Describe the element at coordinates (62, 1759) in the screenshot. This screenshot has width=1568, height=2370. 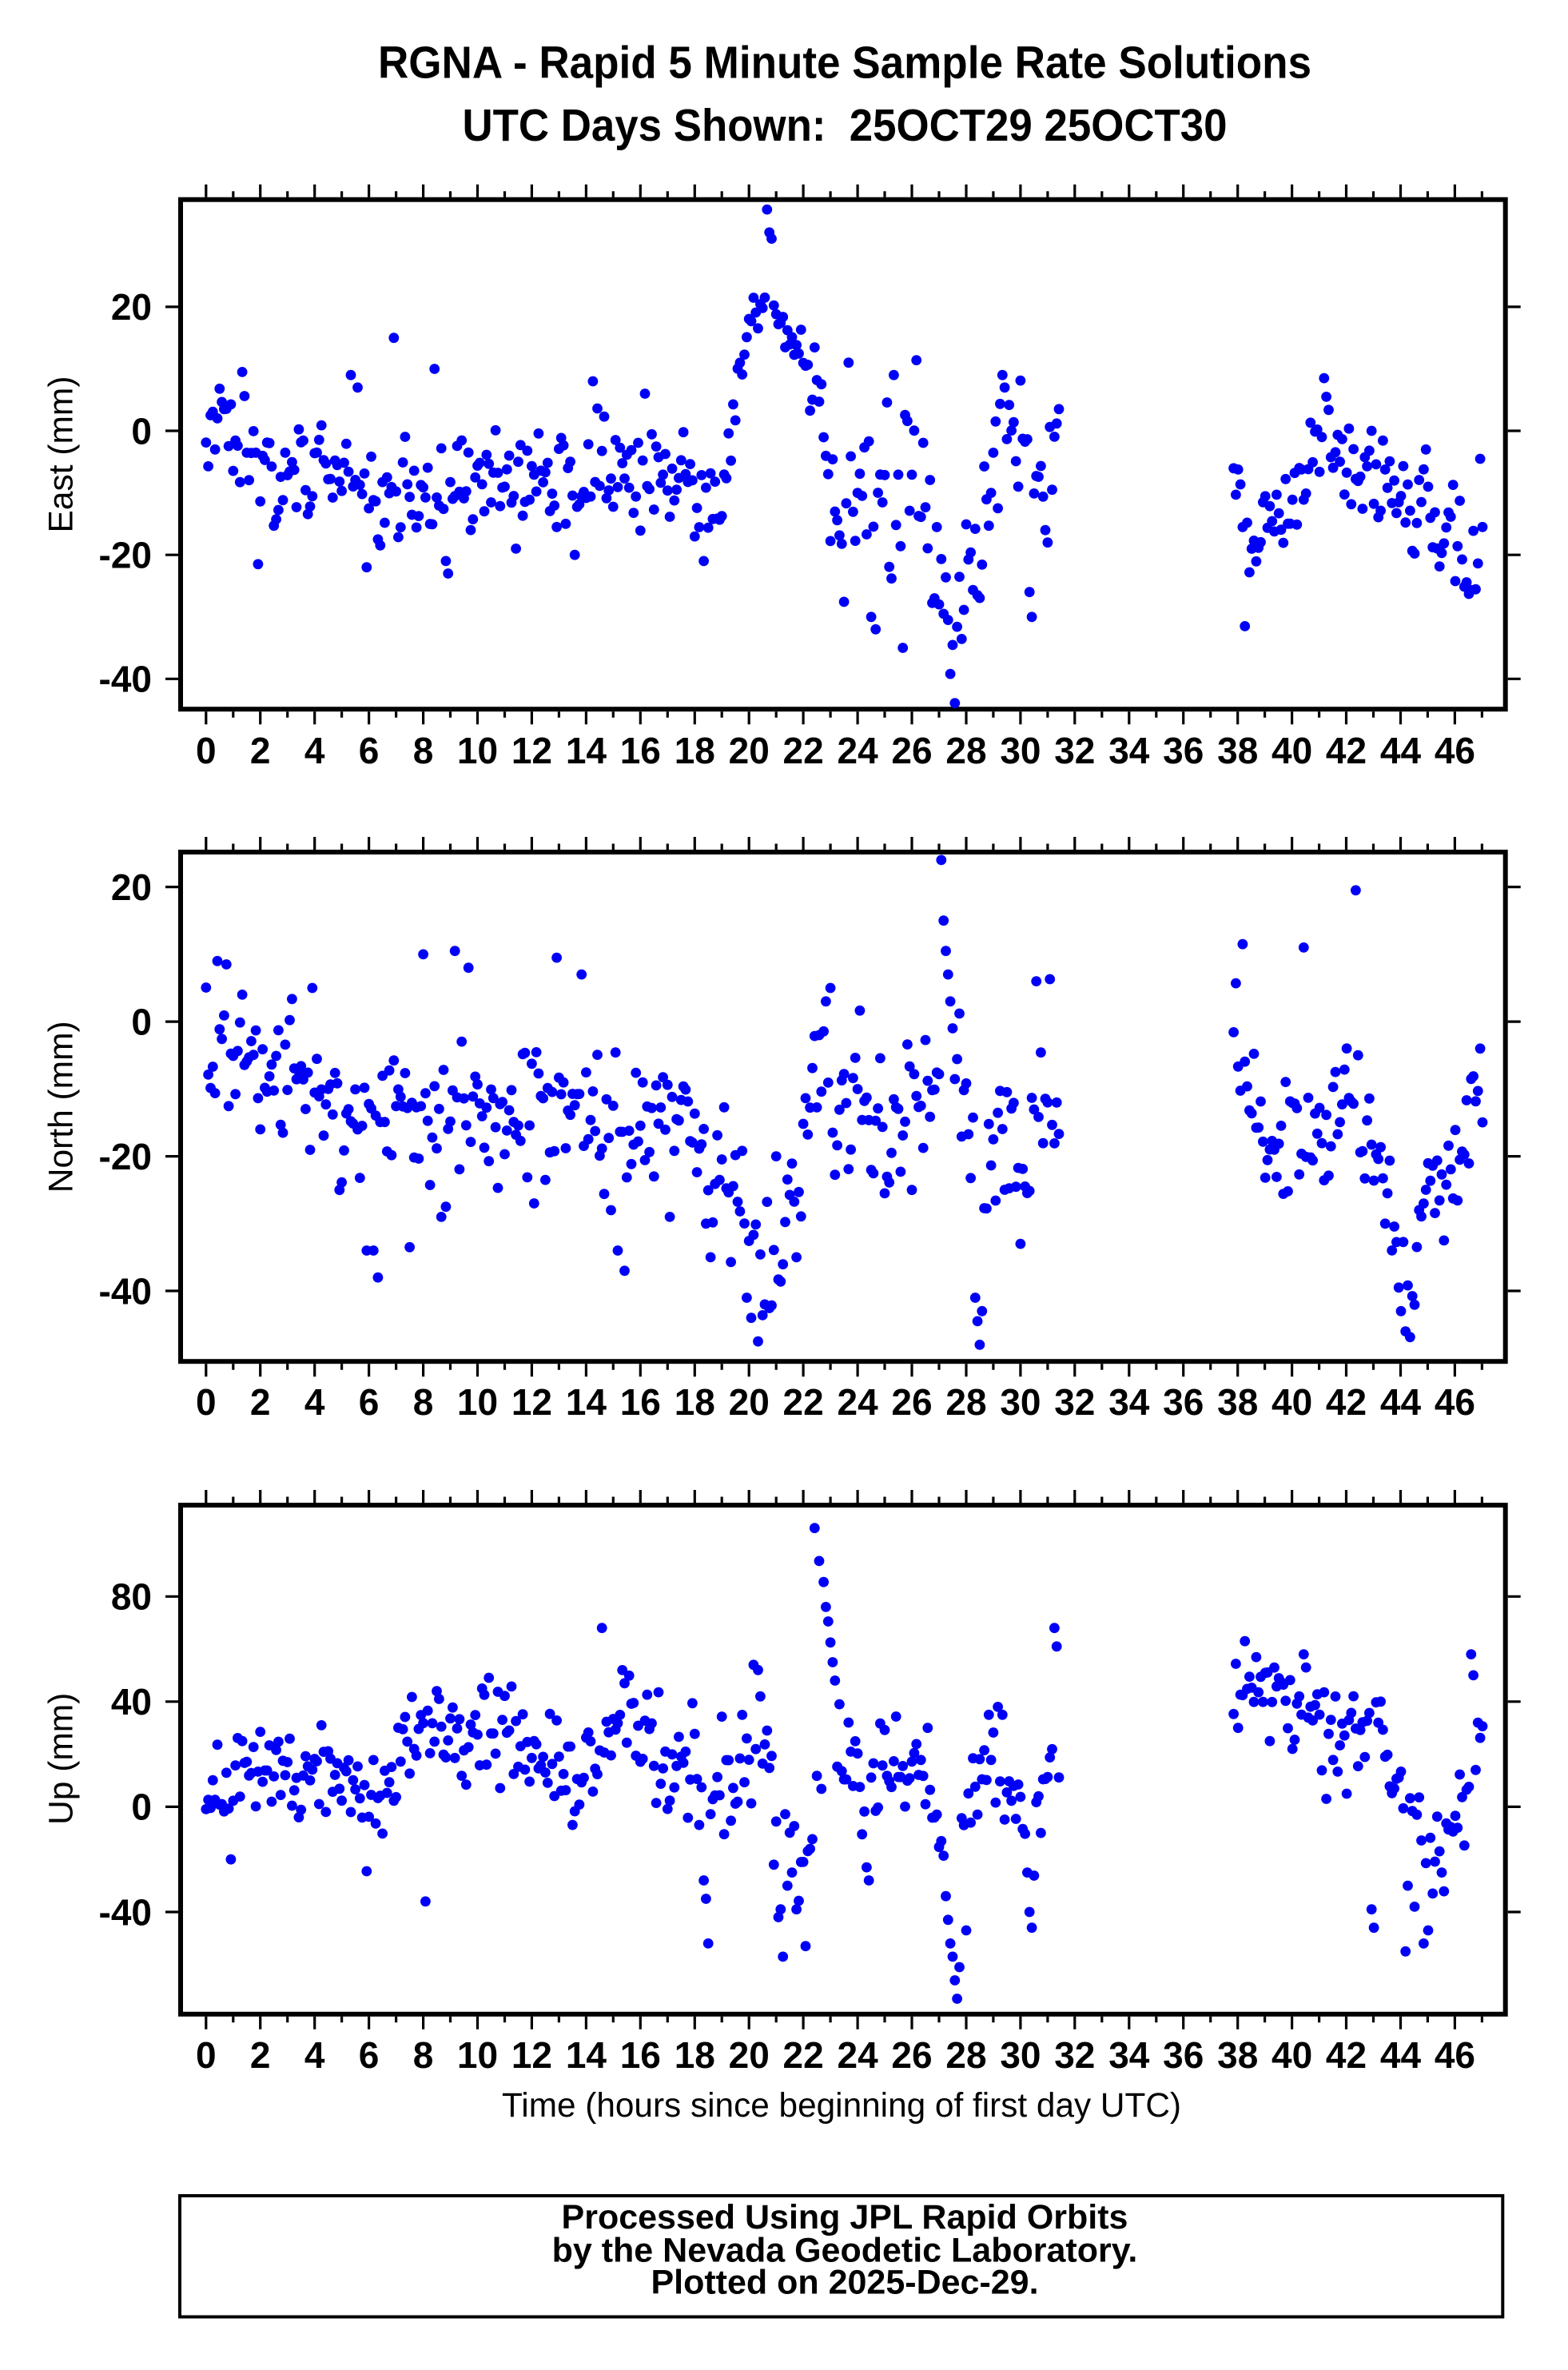
I see `svg-text: Up (mm)` at that location.